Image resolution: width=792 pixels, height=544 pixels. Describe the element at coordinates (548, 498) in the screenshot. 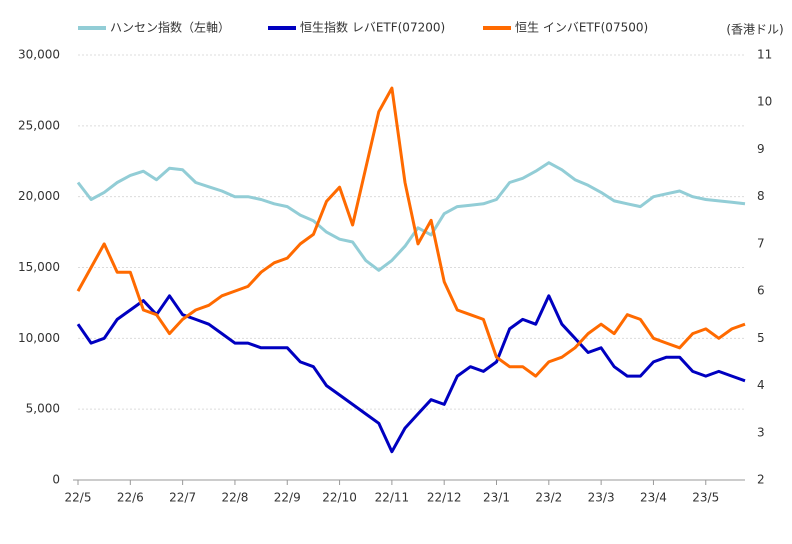

I see `x-tick-label: 23/2` at that location.